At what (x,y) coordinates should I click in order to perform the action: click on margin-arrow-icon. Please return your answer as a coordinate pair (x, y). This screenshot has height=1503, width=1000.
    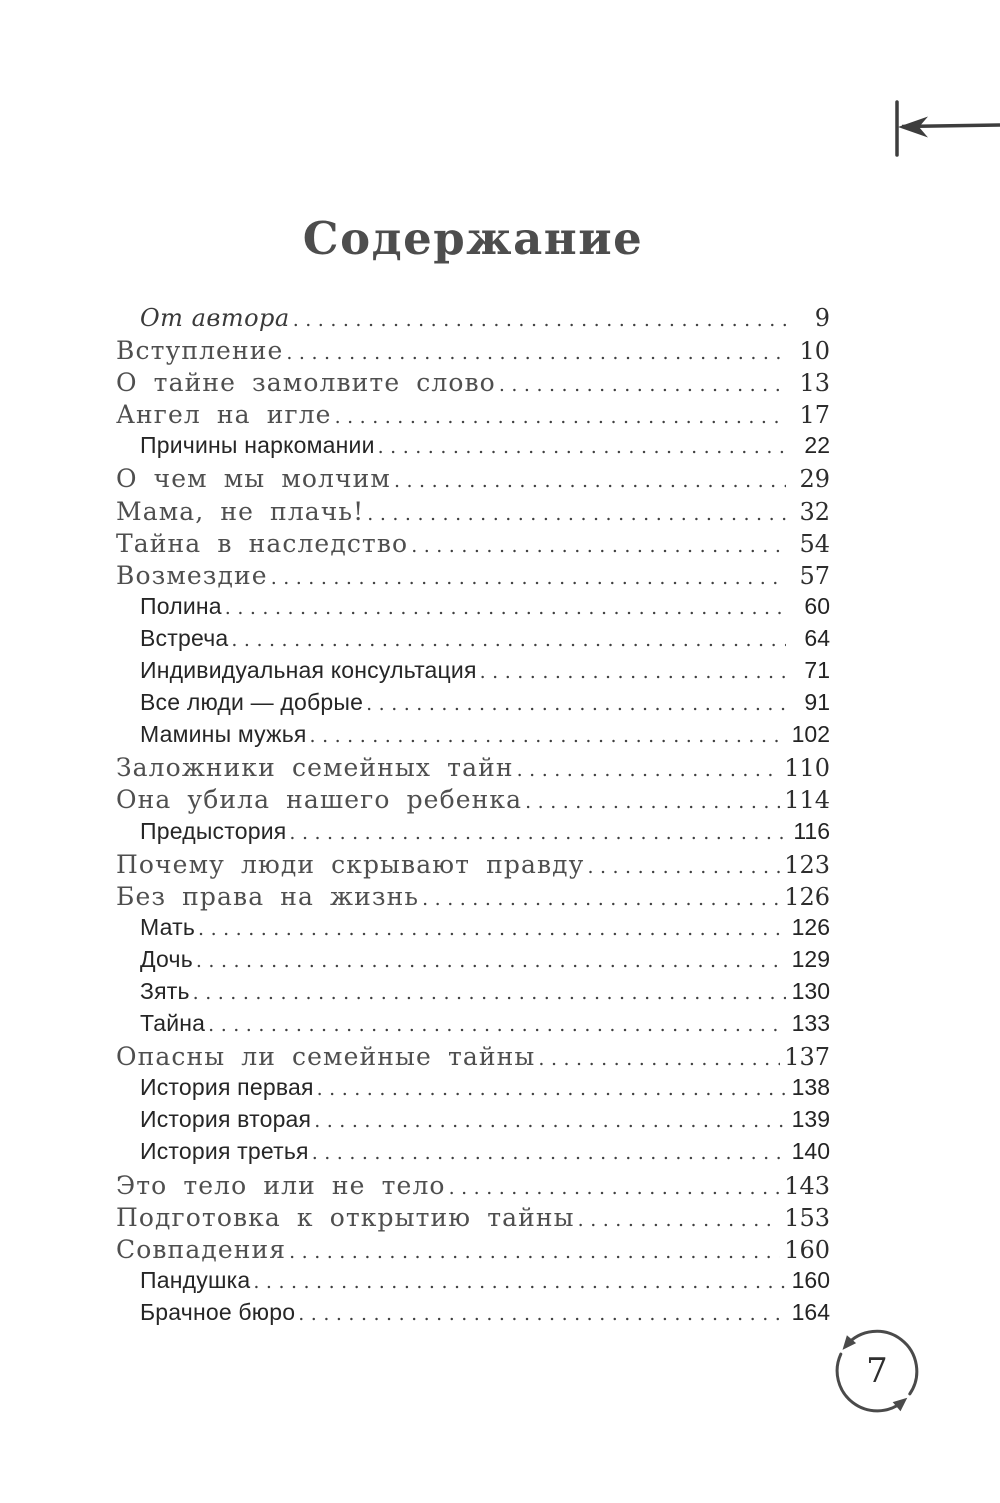
    Looking at the image, I should click on (947, 128).